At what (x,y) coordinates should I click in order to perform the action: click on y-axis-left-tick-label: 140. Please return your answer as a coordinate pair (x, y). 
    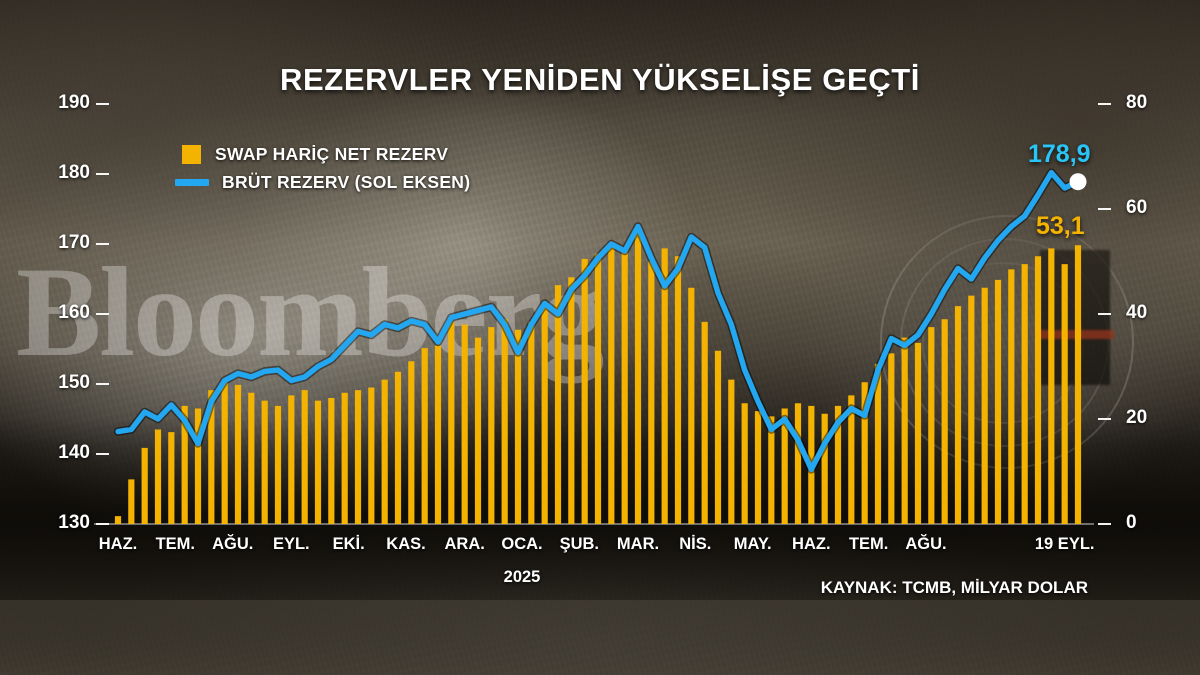
    Looking at the image, I should click on (74, 452).